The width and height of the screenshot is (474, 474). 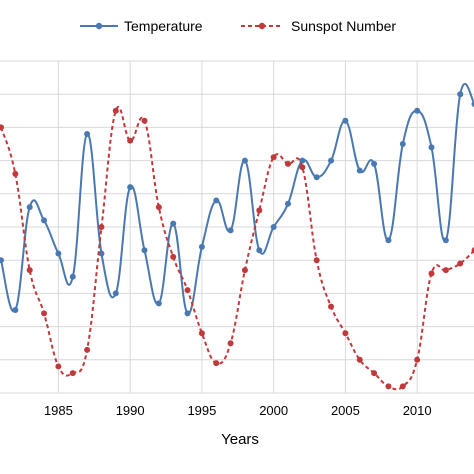 I want to click on legend-marker-sunspot-number, so click(x=262, y=26).